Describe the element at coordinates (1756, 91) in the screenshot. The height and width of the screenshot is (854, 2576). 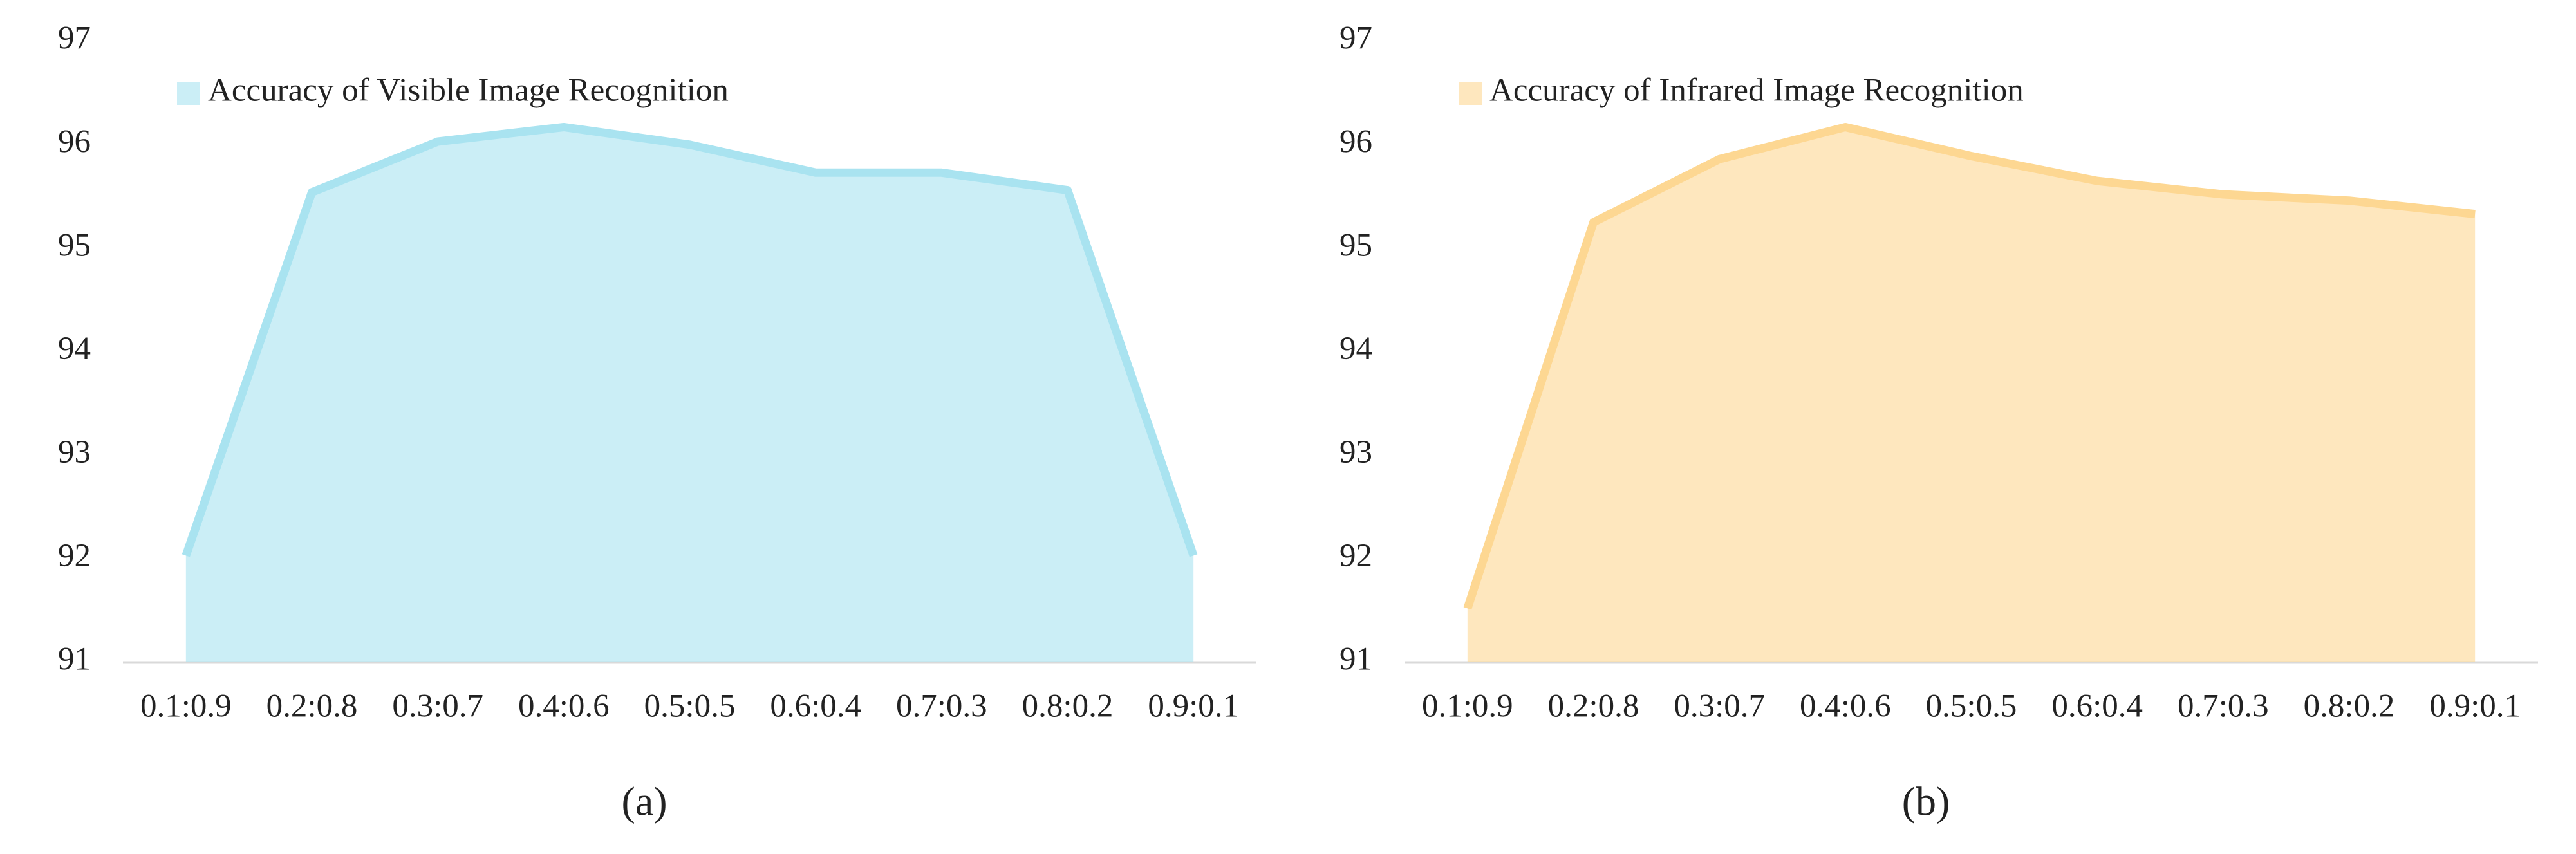
I see `legend-label: Accuracy of Infrared Image Recognition` at that location.